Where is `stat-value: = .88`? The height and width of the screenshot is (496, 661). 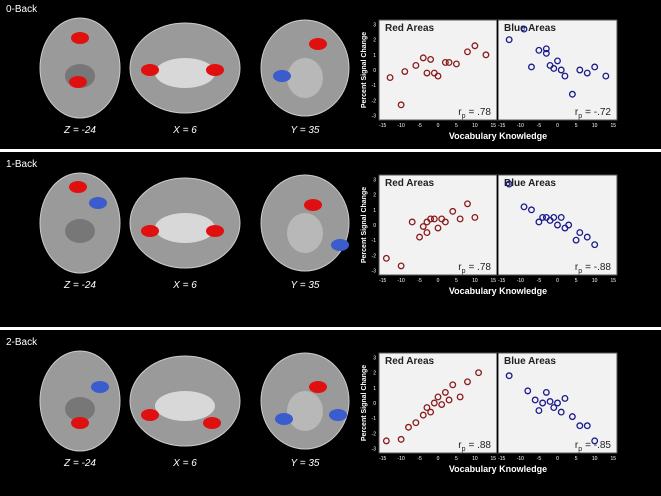
stat-value: = .88 is located at coordinates (479, 445).